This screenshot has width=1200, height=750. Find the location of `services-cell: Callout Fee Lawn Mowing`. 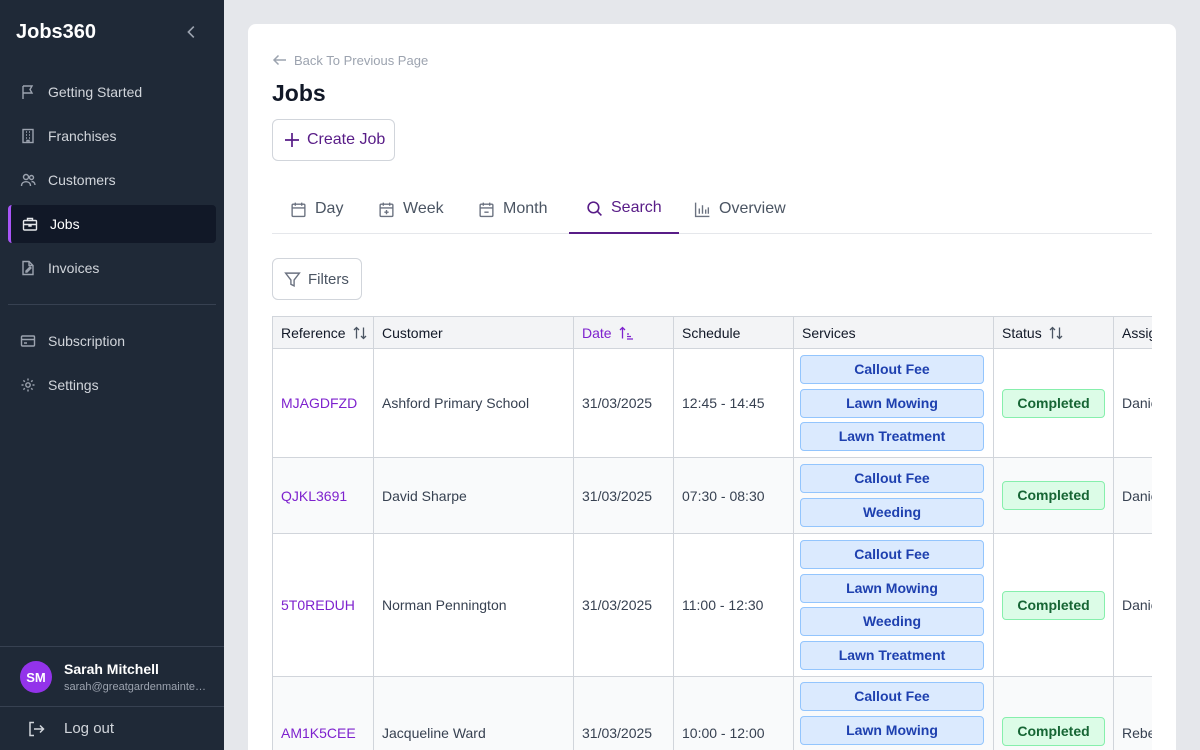

services-cell: Callout Fee Lawn Mowing is located at coordinates (893, 713).